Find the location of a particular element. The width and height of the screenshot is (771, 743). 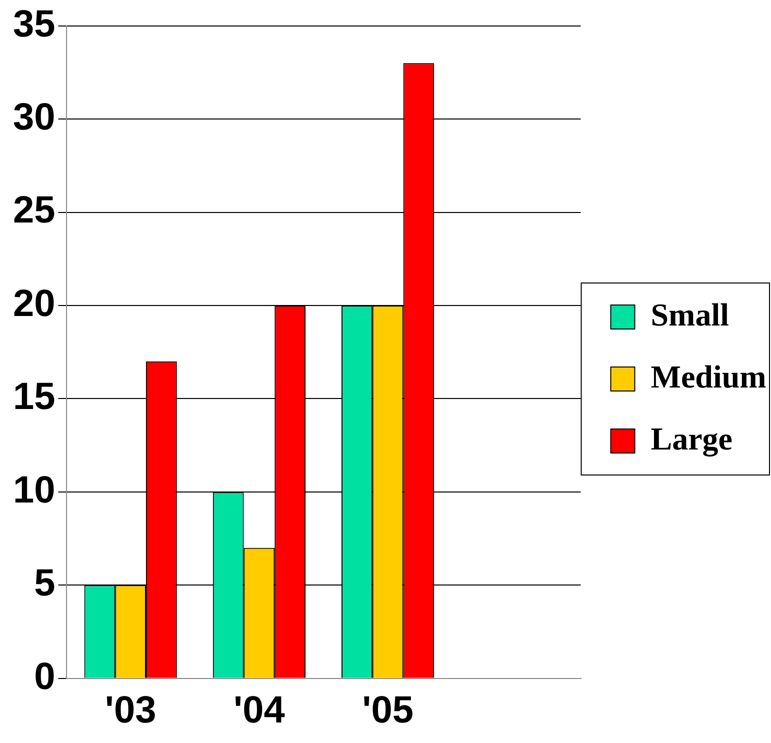

y-tick-label: 10 is located at coordinates (34, 490).